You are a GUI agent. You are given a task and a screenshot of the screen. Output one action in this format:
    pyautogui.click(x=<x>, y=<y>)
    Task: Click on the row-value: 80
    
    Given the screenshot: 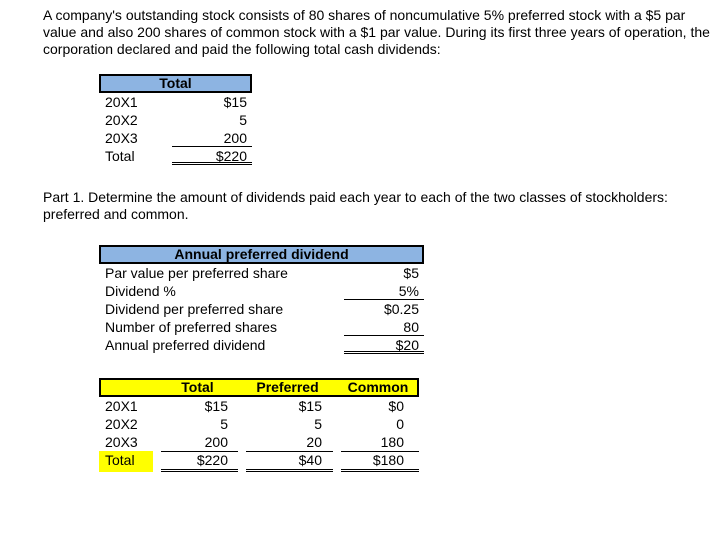 What is the action you would take?
    pyautogui.click(x=384, y=327)
    